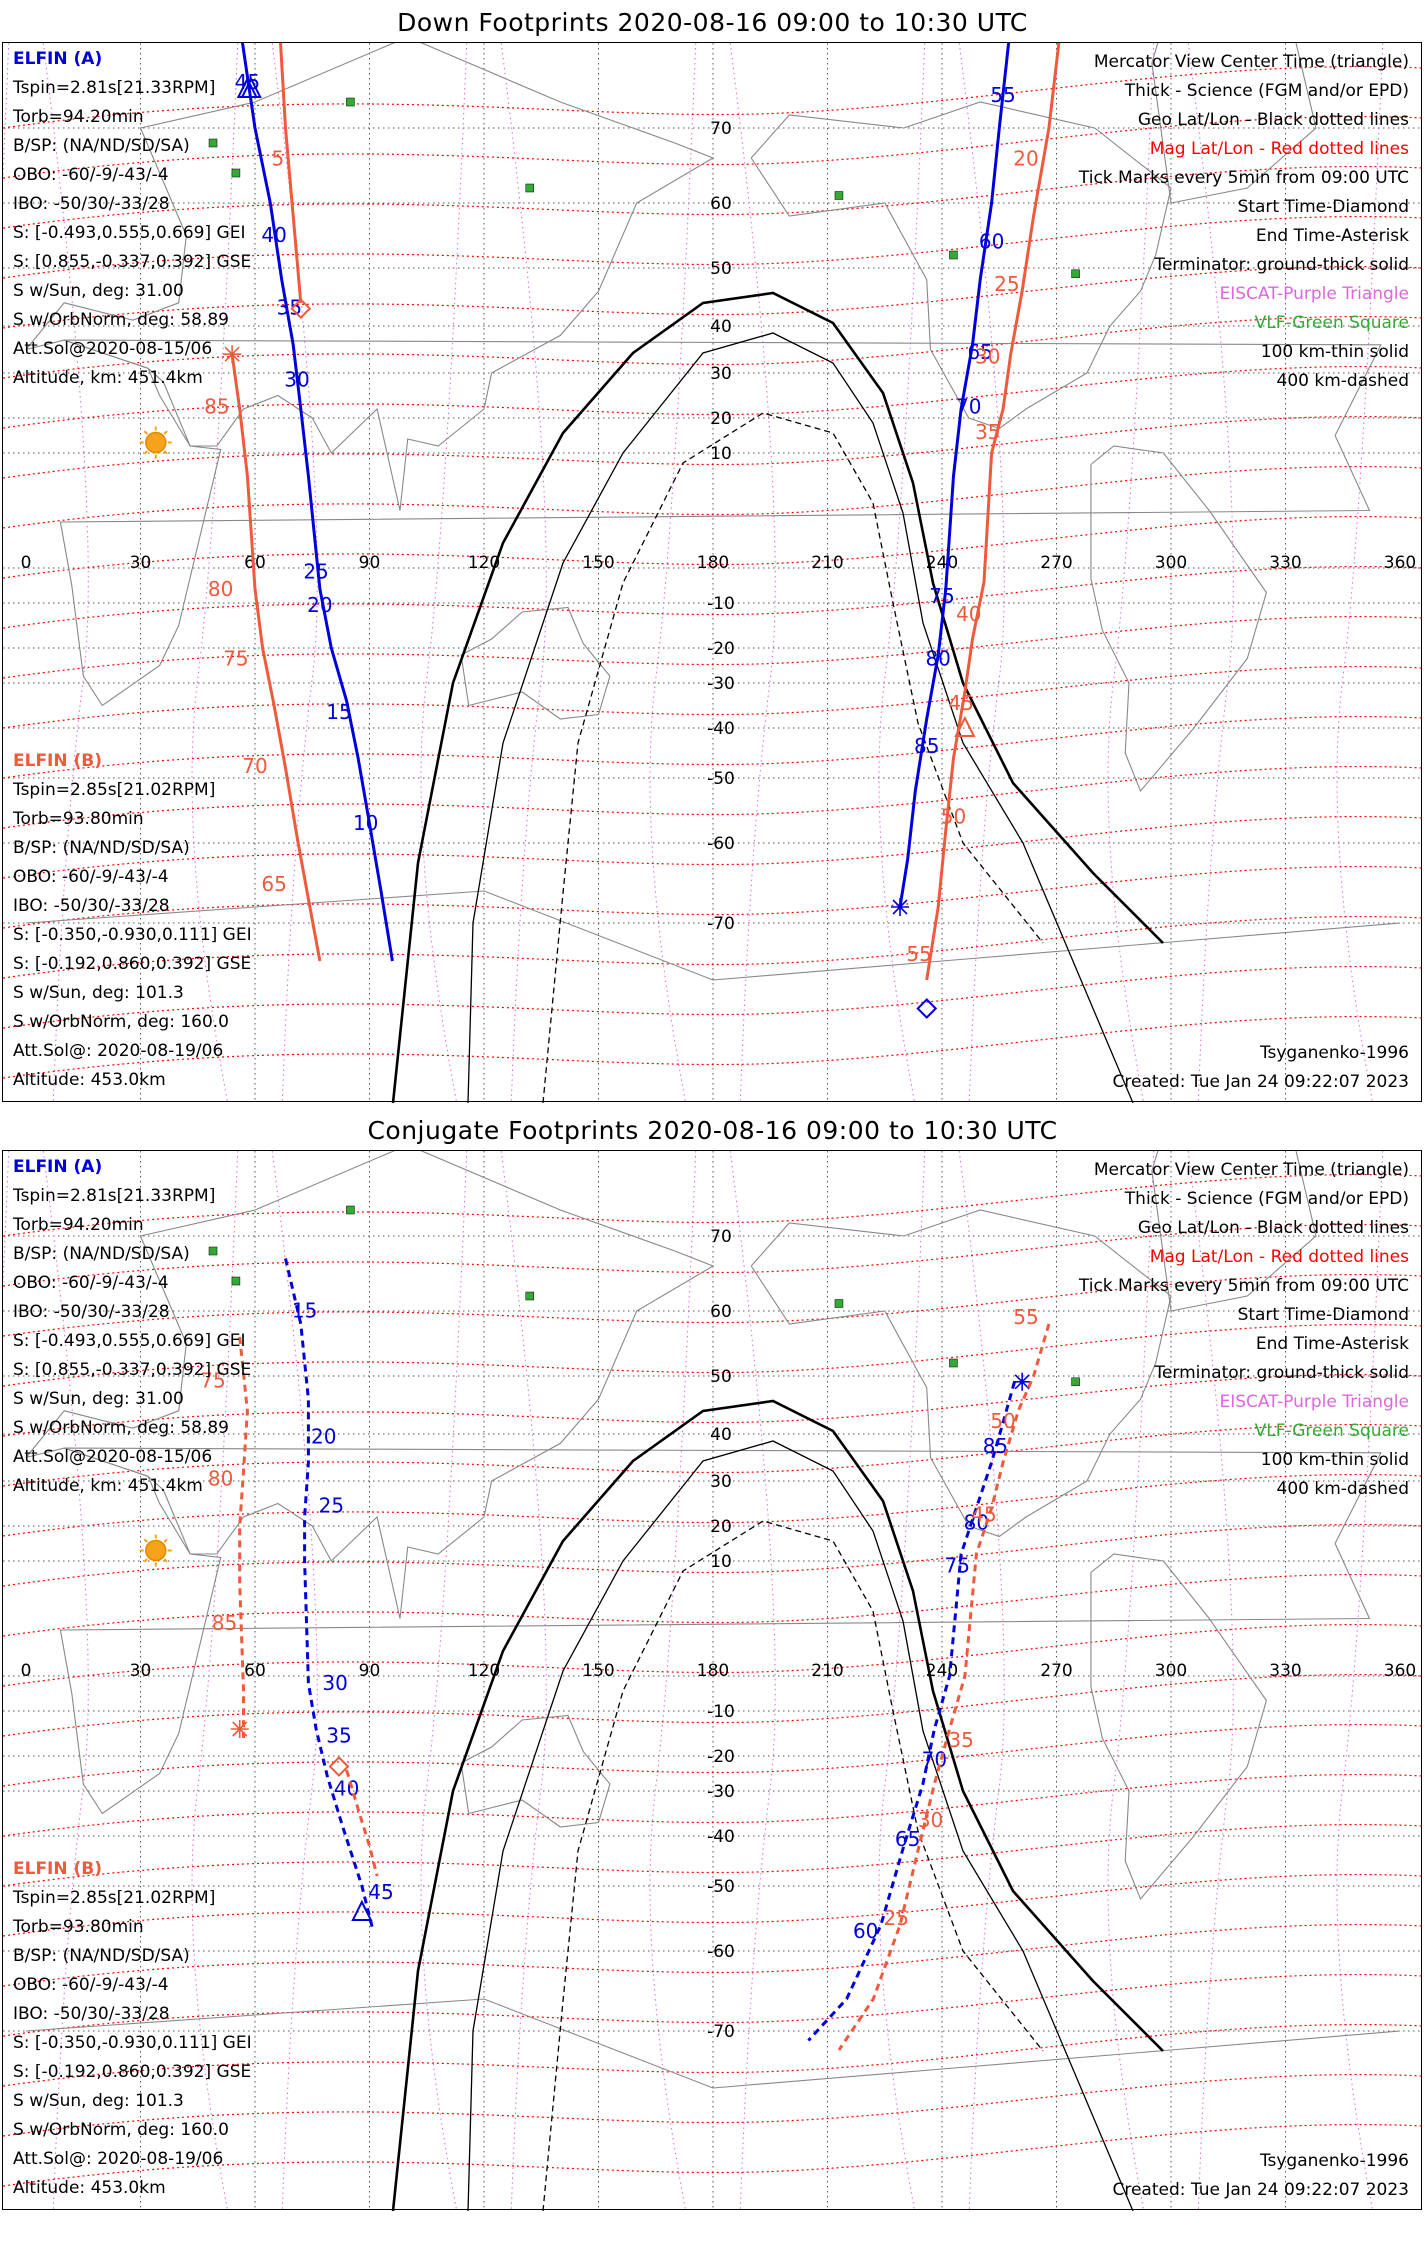  What do you see at coordinates (1273, 120) in the screenshot?
I see `legend-entry: Geo Lat/Lon - Black dotted lines` at bounding box center [1273, 120].